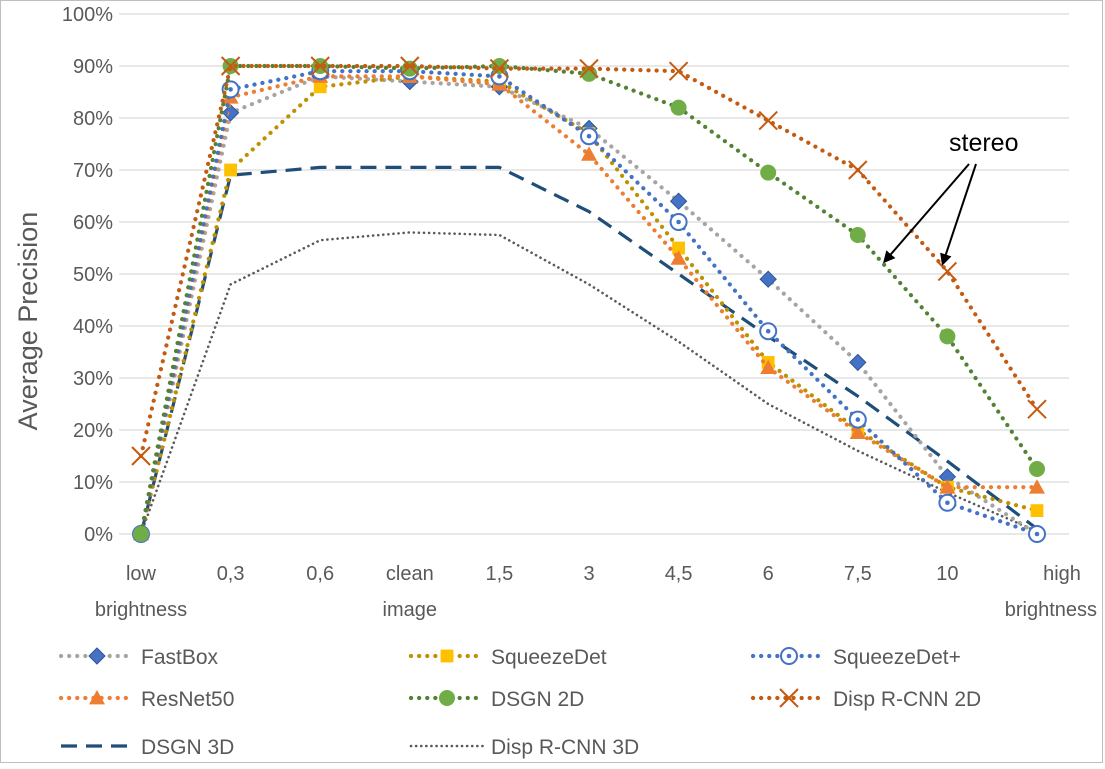 Image resolution: width=1105 pixels, height=769 pixels. I want to click on x-tick-label: 4,5, so click(679, 574).